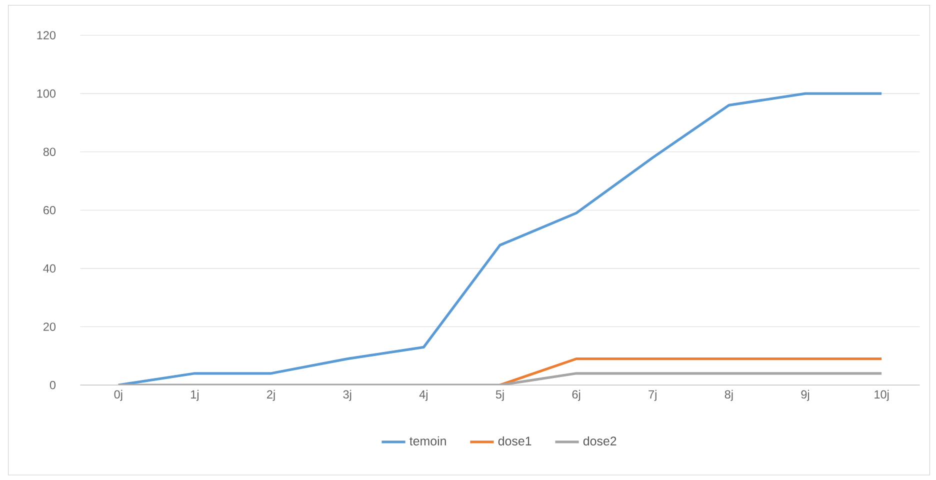  What do you see at coordinates (194, 395) in the screenshot?
I see `x-tick-label: 1j` at bounding box center [194, 395].